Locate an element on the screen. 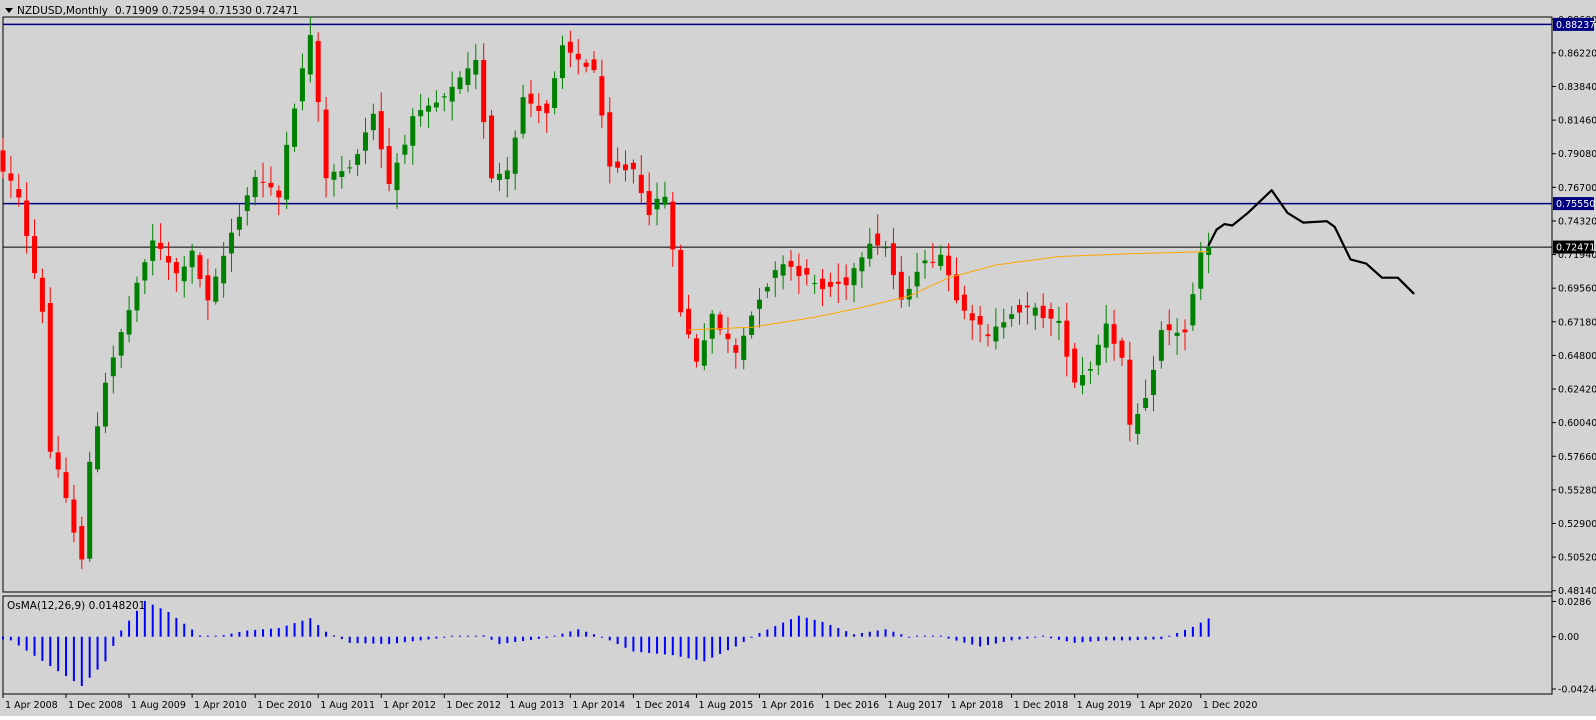 Image resolution: width=1596 pixels, height=720 pixels. time-tick-label: 1 Aug 2013 is located at coordinates (536, 705).